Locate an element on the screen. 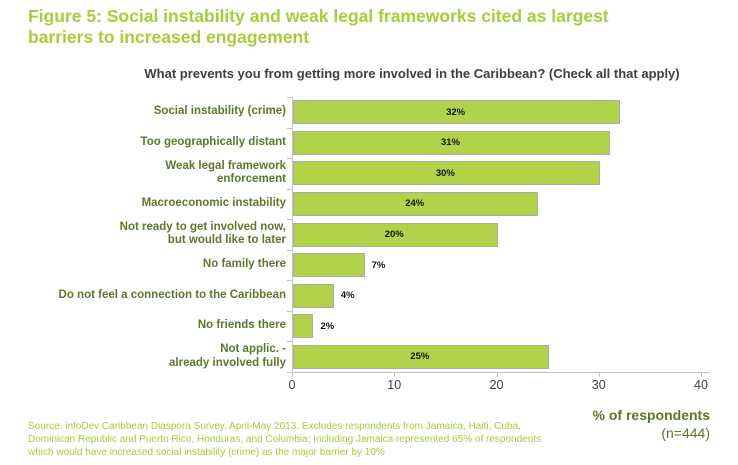  sample-size: (n=444) is located at coordinates (685, 433).